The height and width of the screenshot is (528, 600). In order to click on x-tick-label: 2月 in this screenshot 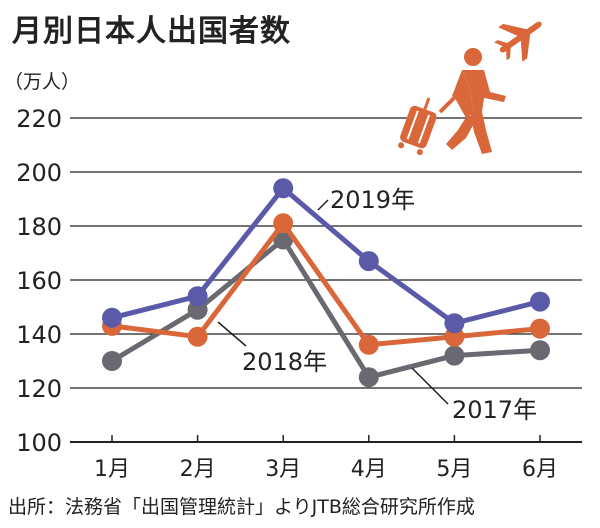, I will do `click(198, 469)`.